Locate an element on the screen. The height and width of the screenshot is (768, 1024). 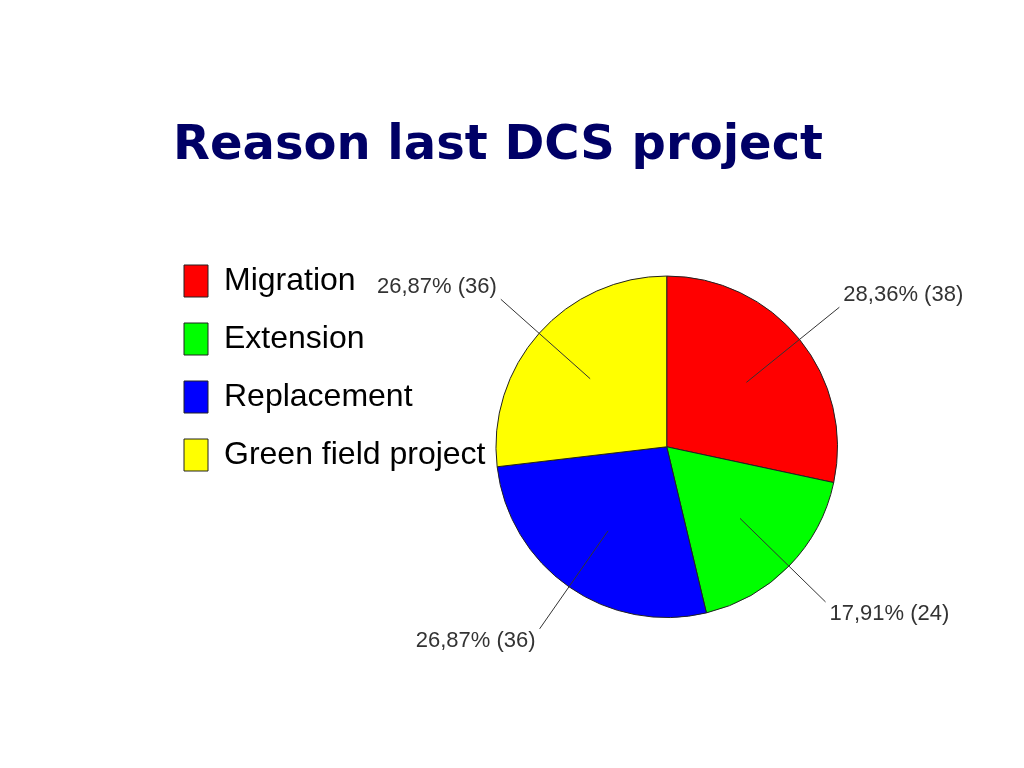
chart-title: Reason last DCS project is located at coordinates (498, 142).